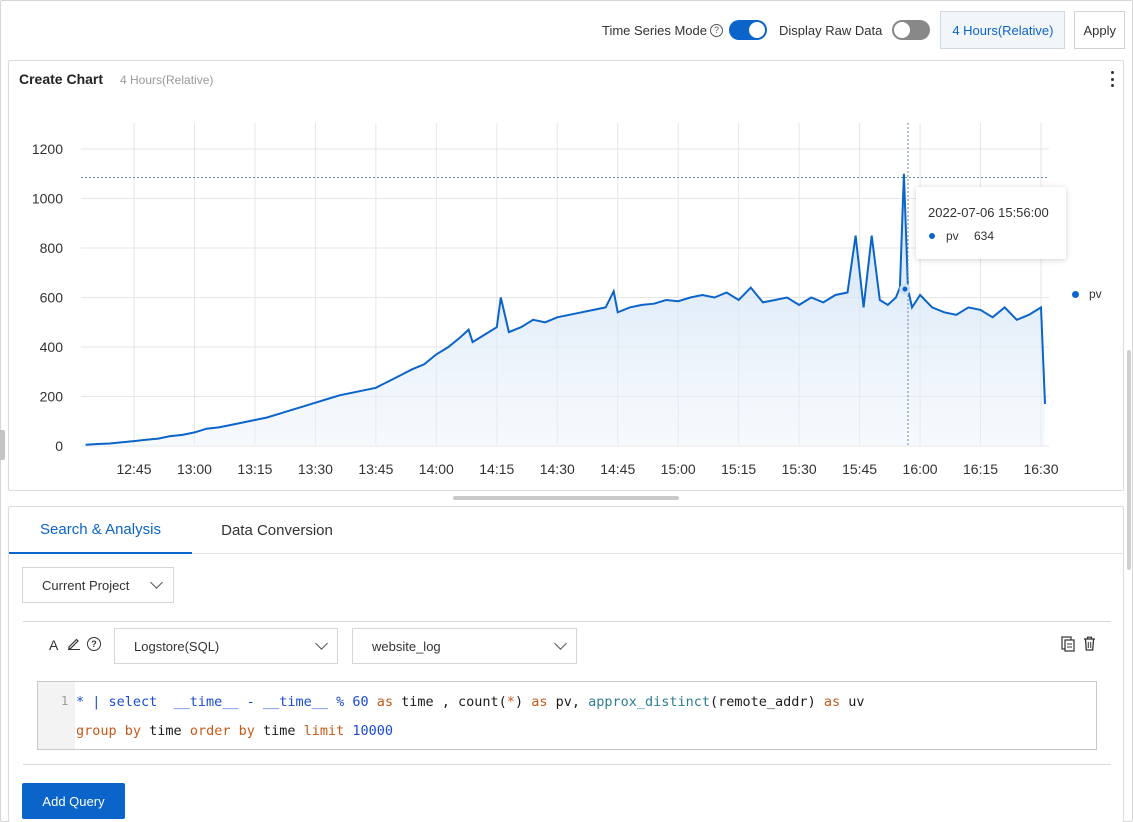 This screenshot has height=822, width=1133. I want to click on page-scrollbar, so click(1129, 460).